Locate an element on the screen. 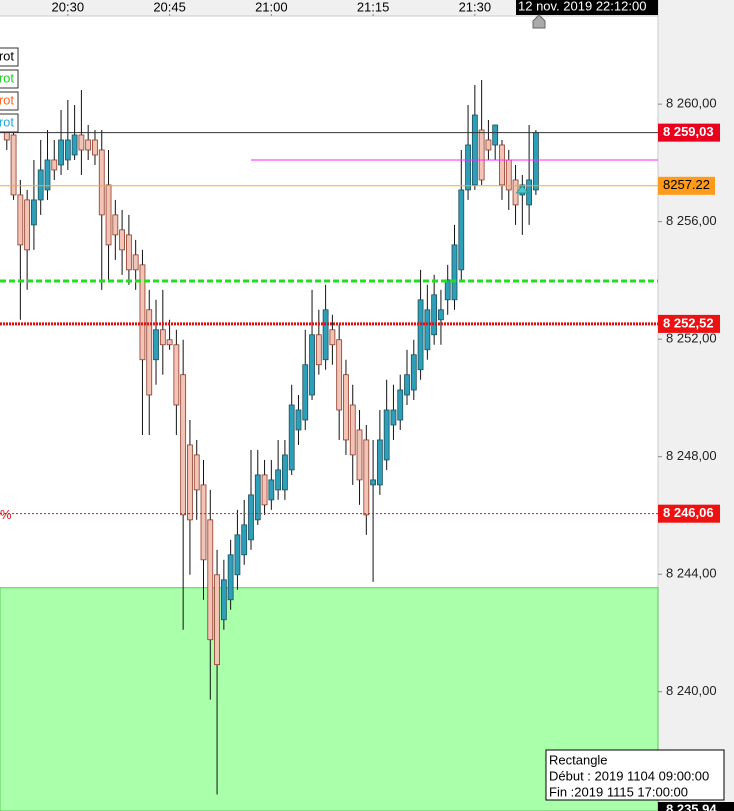  level-left-label: % is located at coordinates (6, 514).